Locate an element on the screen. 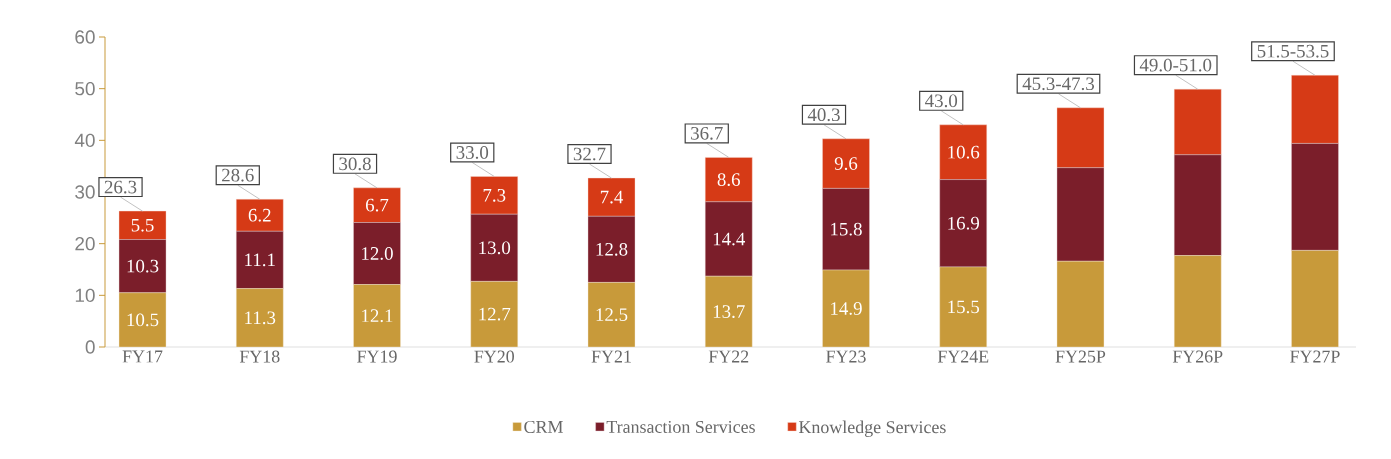  data-label: 12.8 is located at coordinates (612, 249).